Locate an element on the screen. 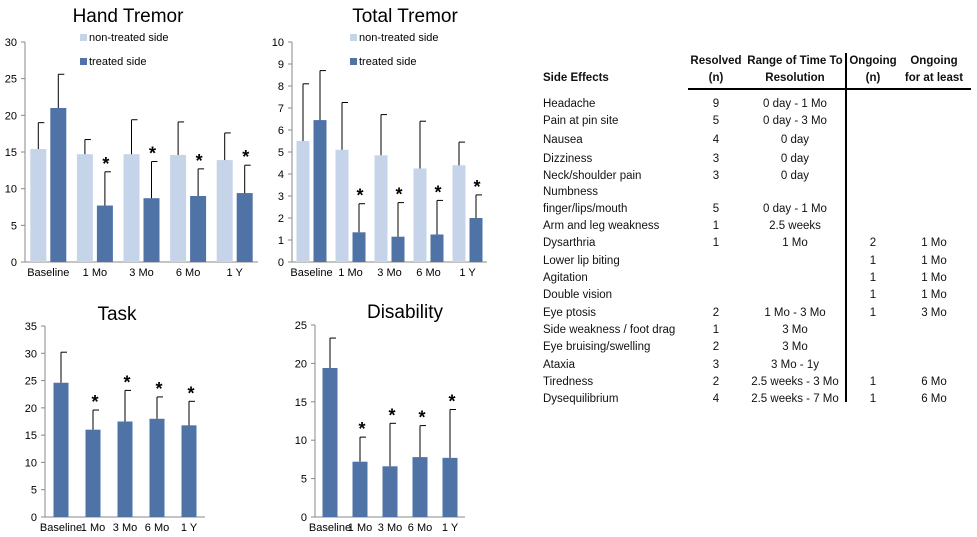 The image size is (977, 537). row-effect: Numbness is located at coordinates (570, 192).